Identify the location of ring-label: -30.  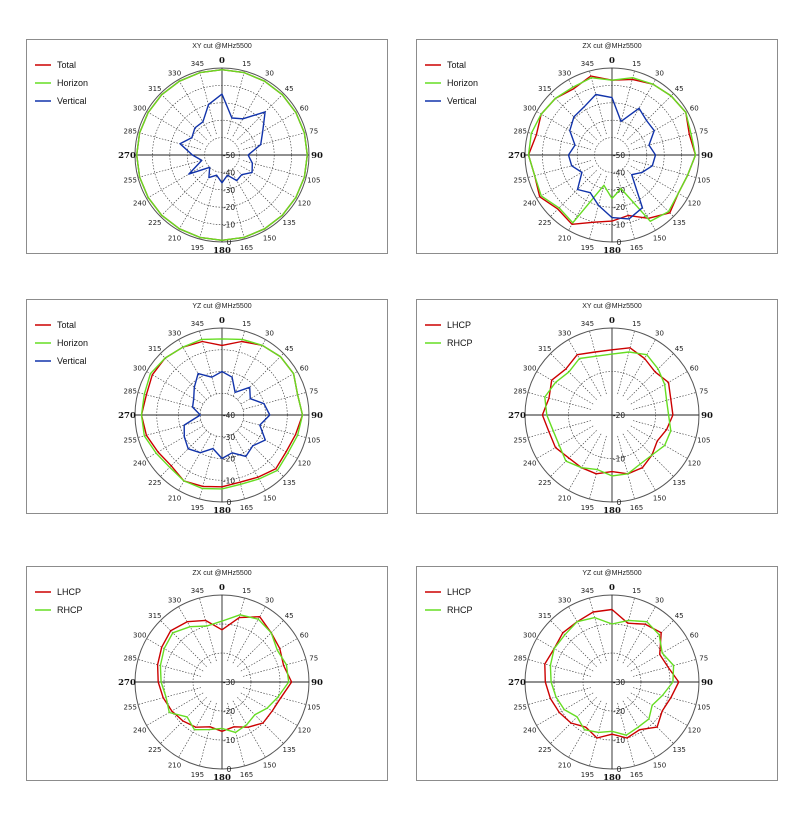
(229, 682).